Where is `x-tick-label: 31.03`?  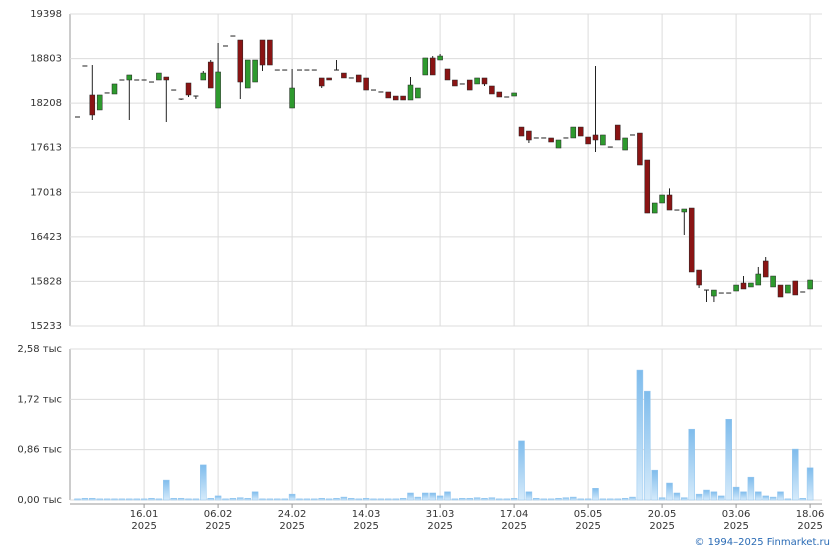 x-tick-label: 31.03 is located at coordinates (440, 514).